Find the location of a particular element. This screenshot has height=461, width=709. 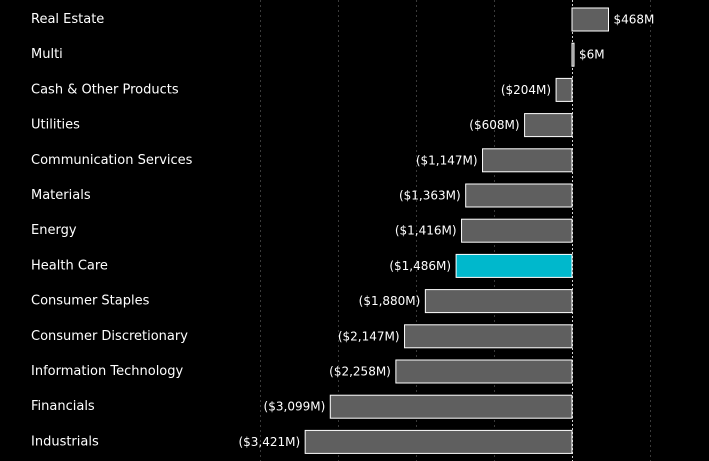

category-label-consumer-discretionary: Consumer Discretionary is located at coordinates (109, 336).